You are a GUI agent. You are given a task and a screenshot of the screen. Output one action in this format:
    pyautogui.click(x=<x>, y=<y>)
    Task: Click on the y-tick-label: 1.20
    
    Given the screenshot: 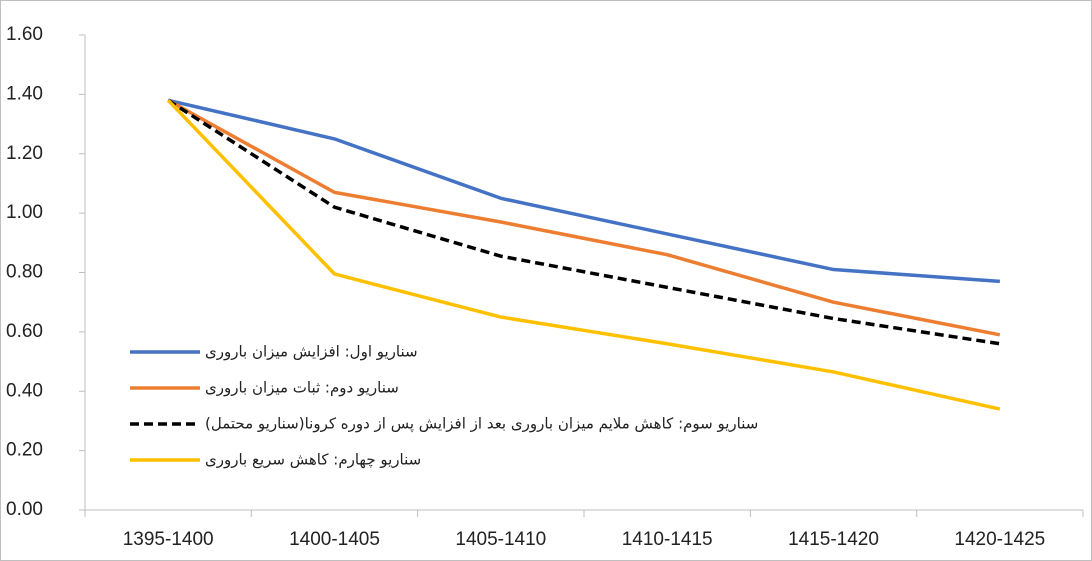 What is the action you would take?
    pyautogui.click(x=24, y=153)
    